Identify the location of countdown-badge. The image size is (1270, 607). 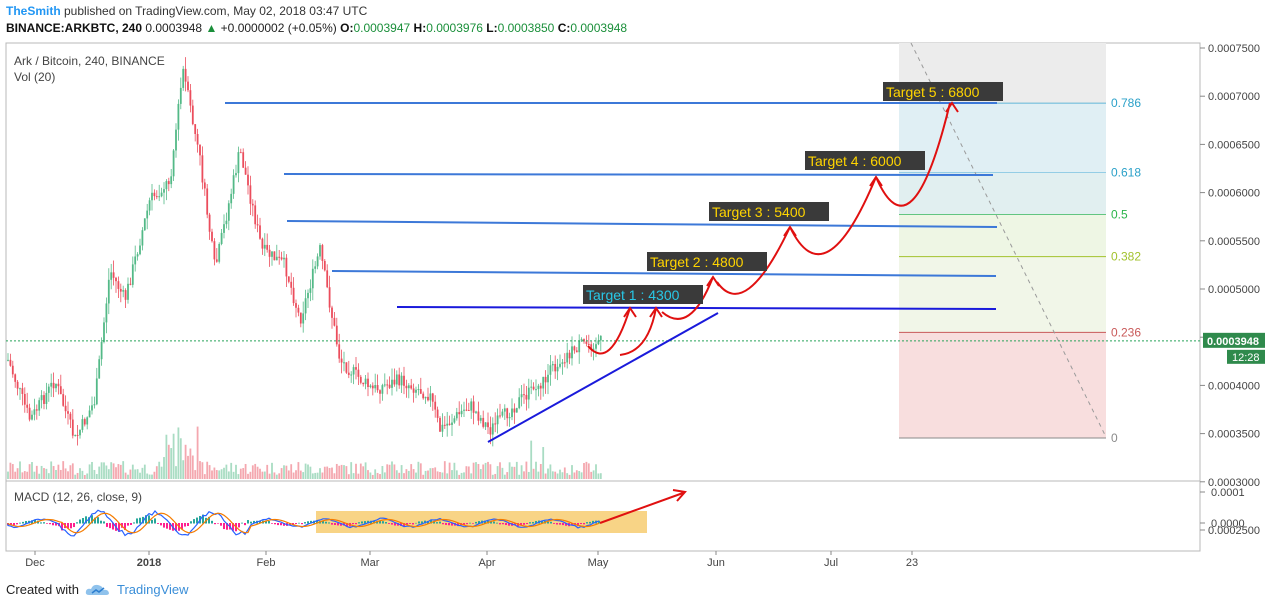
(1246, 356).